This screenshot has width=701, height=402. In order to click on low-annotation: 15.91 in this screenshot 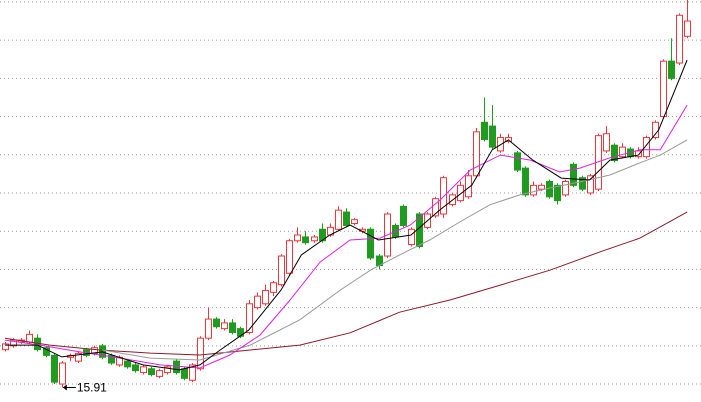, I will do `click(92, 388)`.